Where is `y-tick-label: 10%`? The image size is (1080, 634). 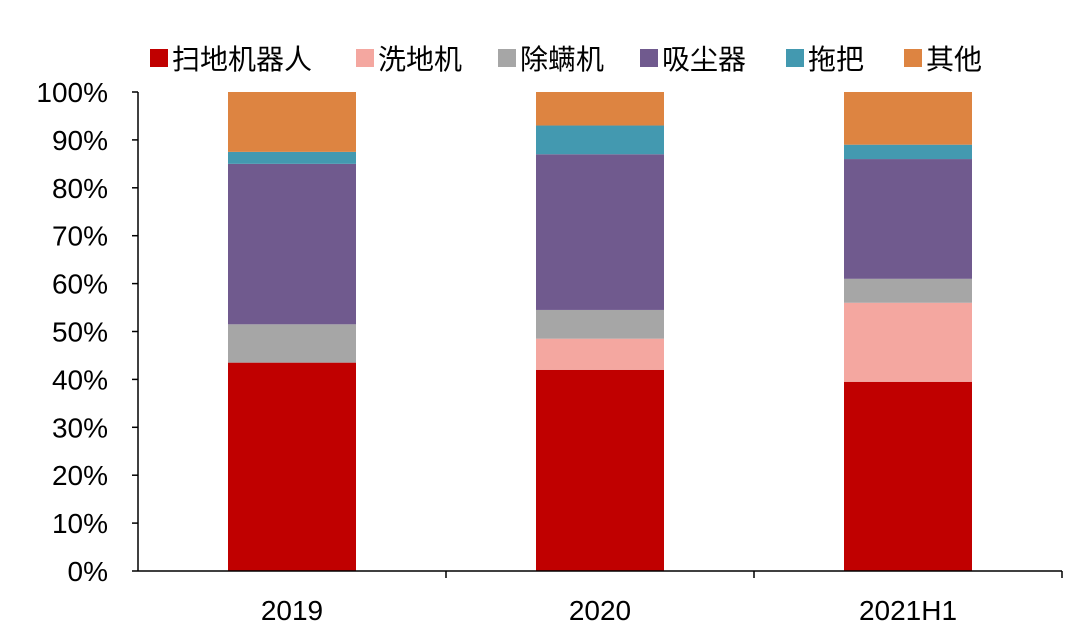
y-tick-label: 10% is located at coordinates (80, 523).